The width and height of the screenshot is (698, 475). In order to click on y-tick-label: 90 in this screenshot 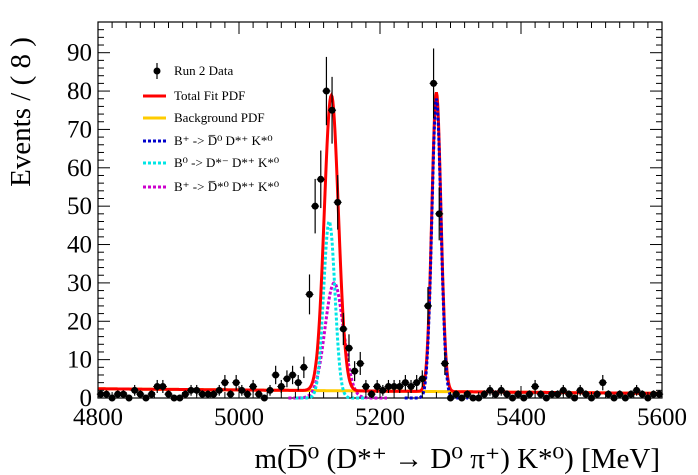, I will do `click(79, 53)`.